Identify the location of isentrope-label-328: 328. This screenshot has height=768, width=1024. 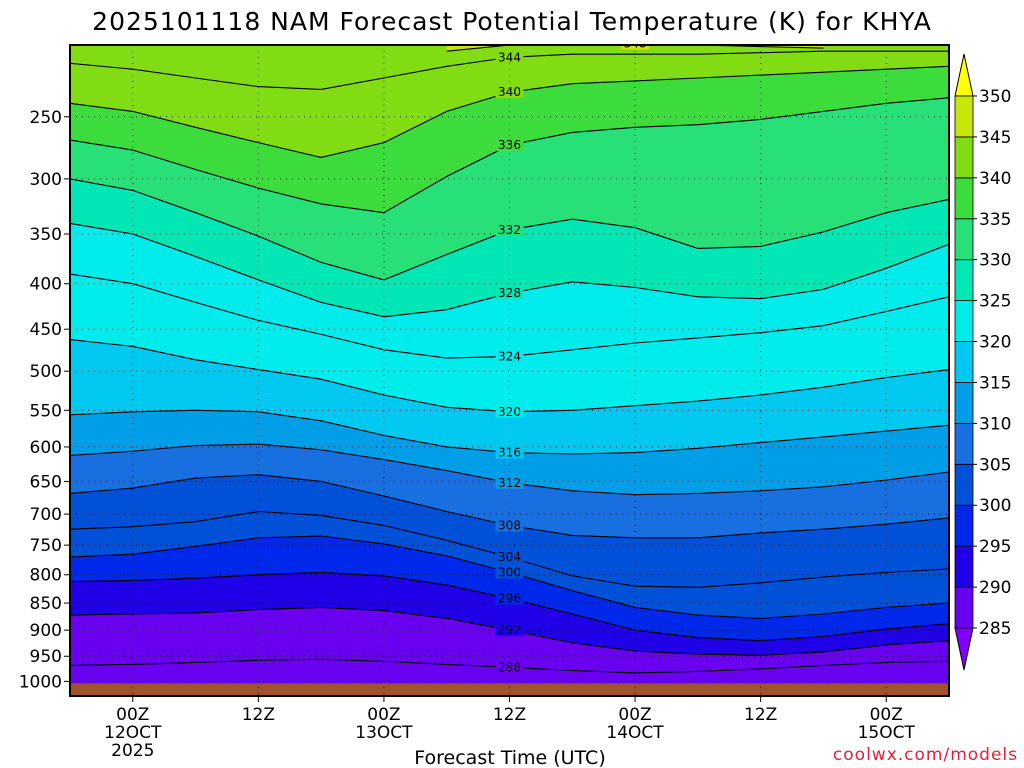
(509, 293).